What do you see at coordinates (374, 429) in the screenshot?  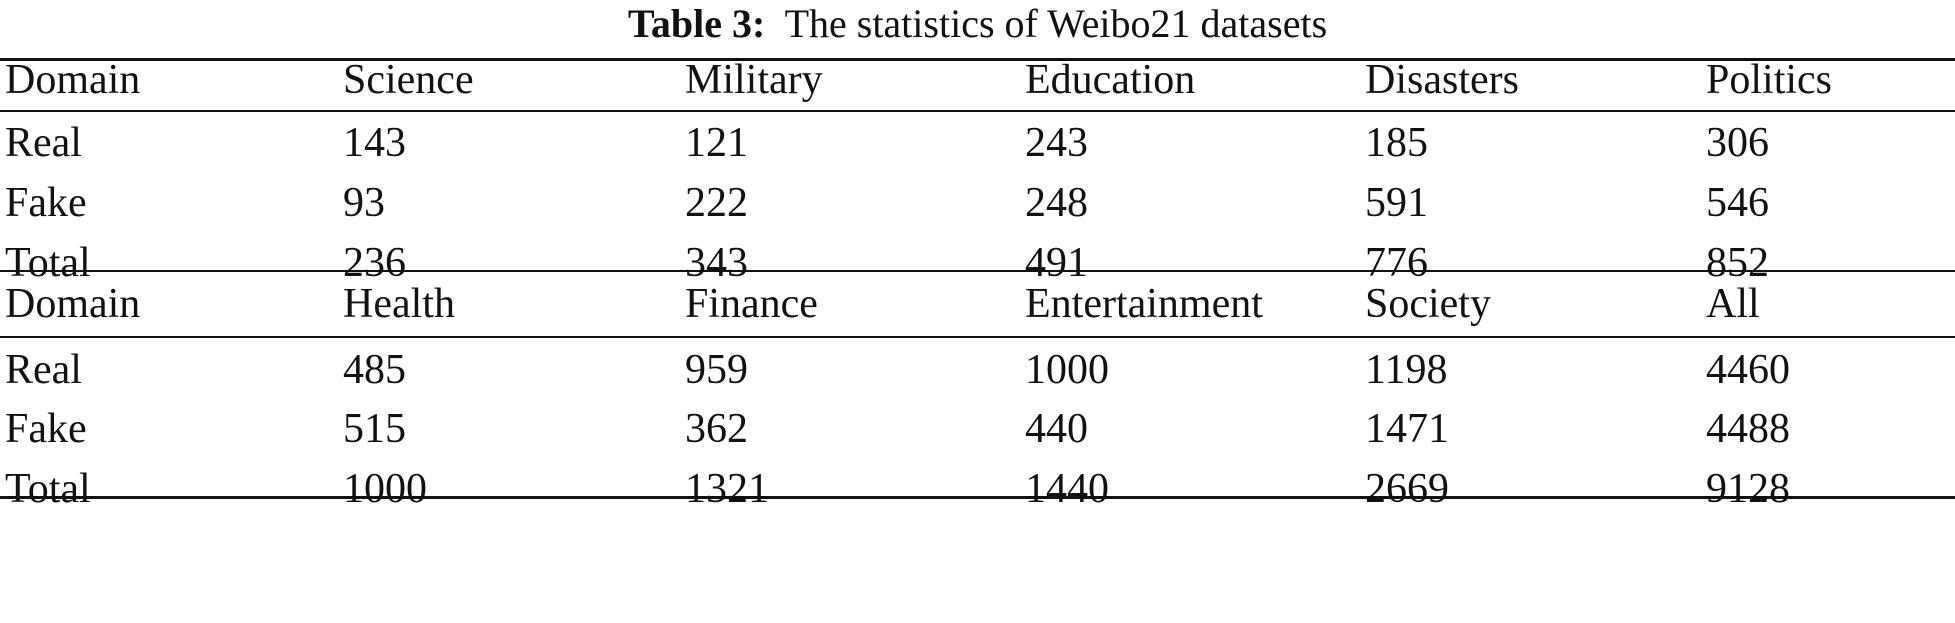 I see `table-cell: 515` at bounding box center [374, 429].